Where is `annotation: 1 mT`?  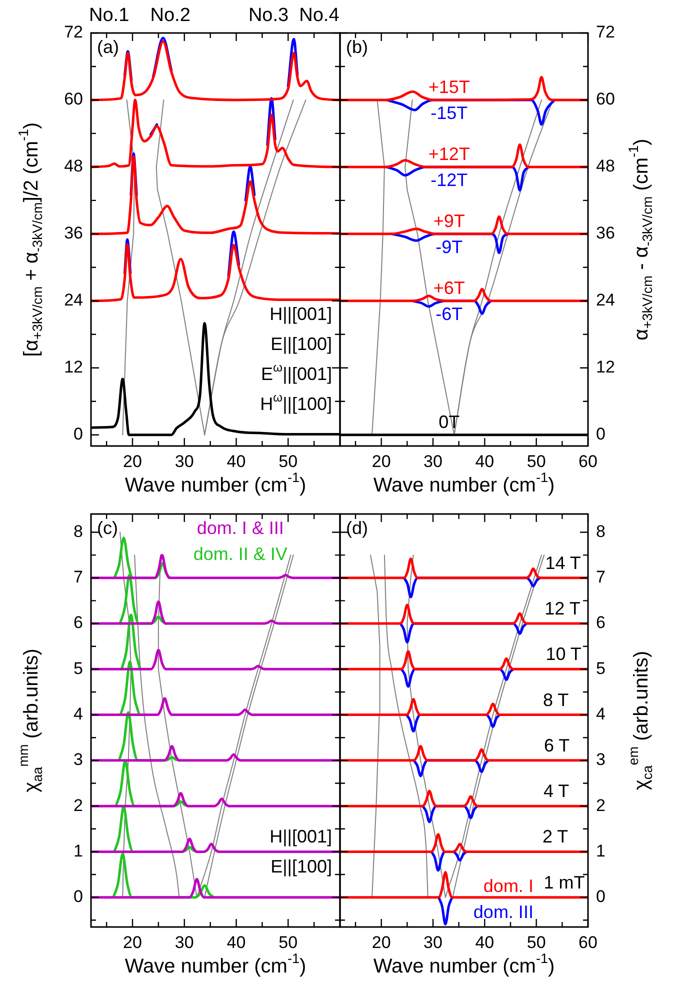
annotation: 1 mT is located at coordinates (564, 882).